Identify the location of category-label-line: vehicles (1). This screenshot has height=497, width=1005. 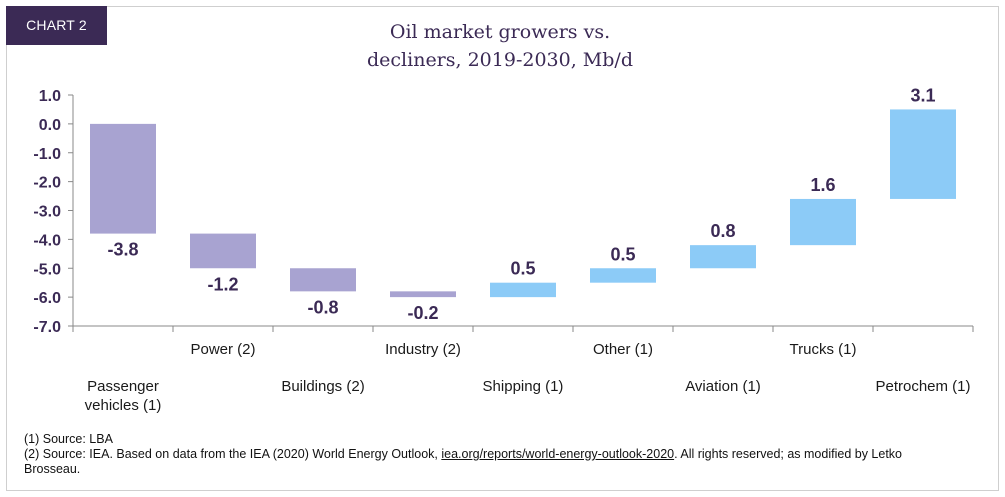
(123, 405).